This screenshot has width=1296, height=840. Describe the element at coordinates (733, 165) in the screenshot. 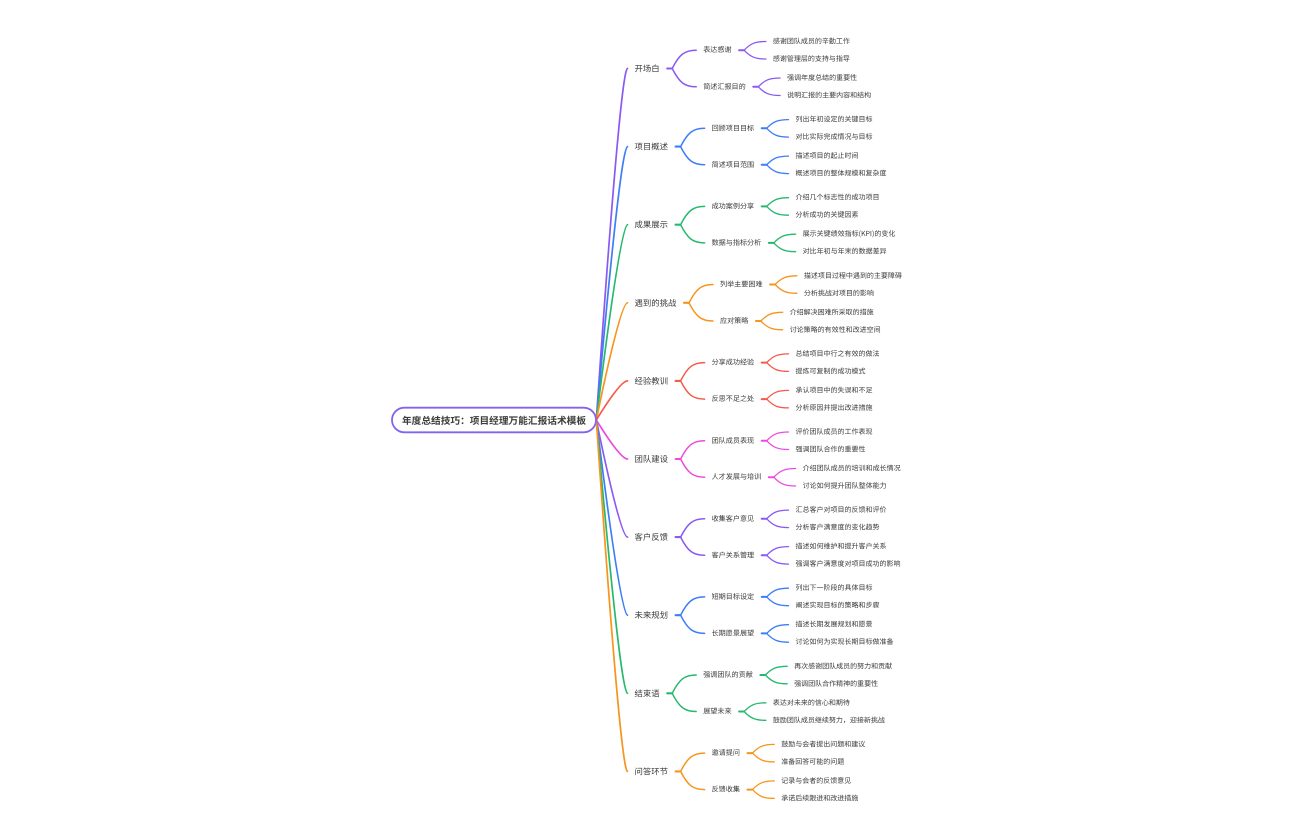

I see `svg-text: 简述项目范围` at that location.